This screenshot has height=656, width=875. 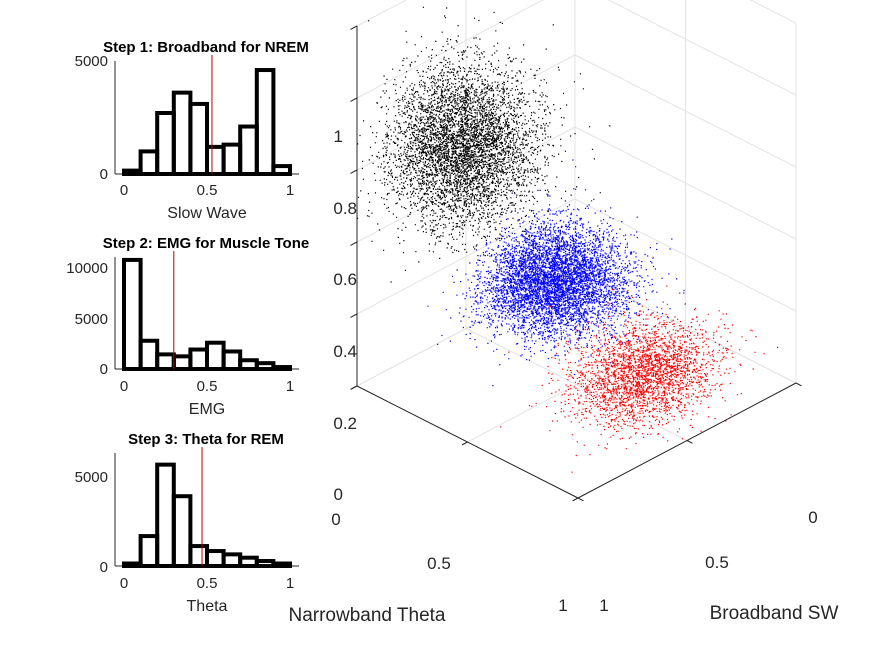 I want to click on hist-3-title: Step 3: Theta for REM, so click(x=206, y=439).